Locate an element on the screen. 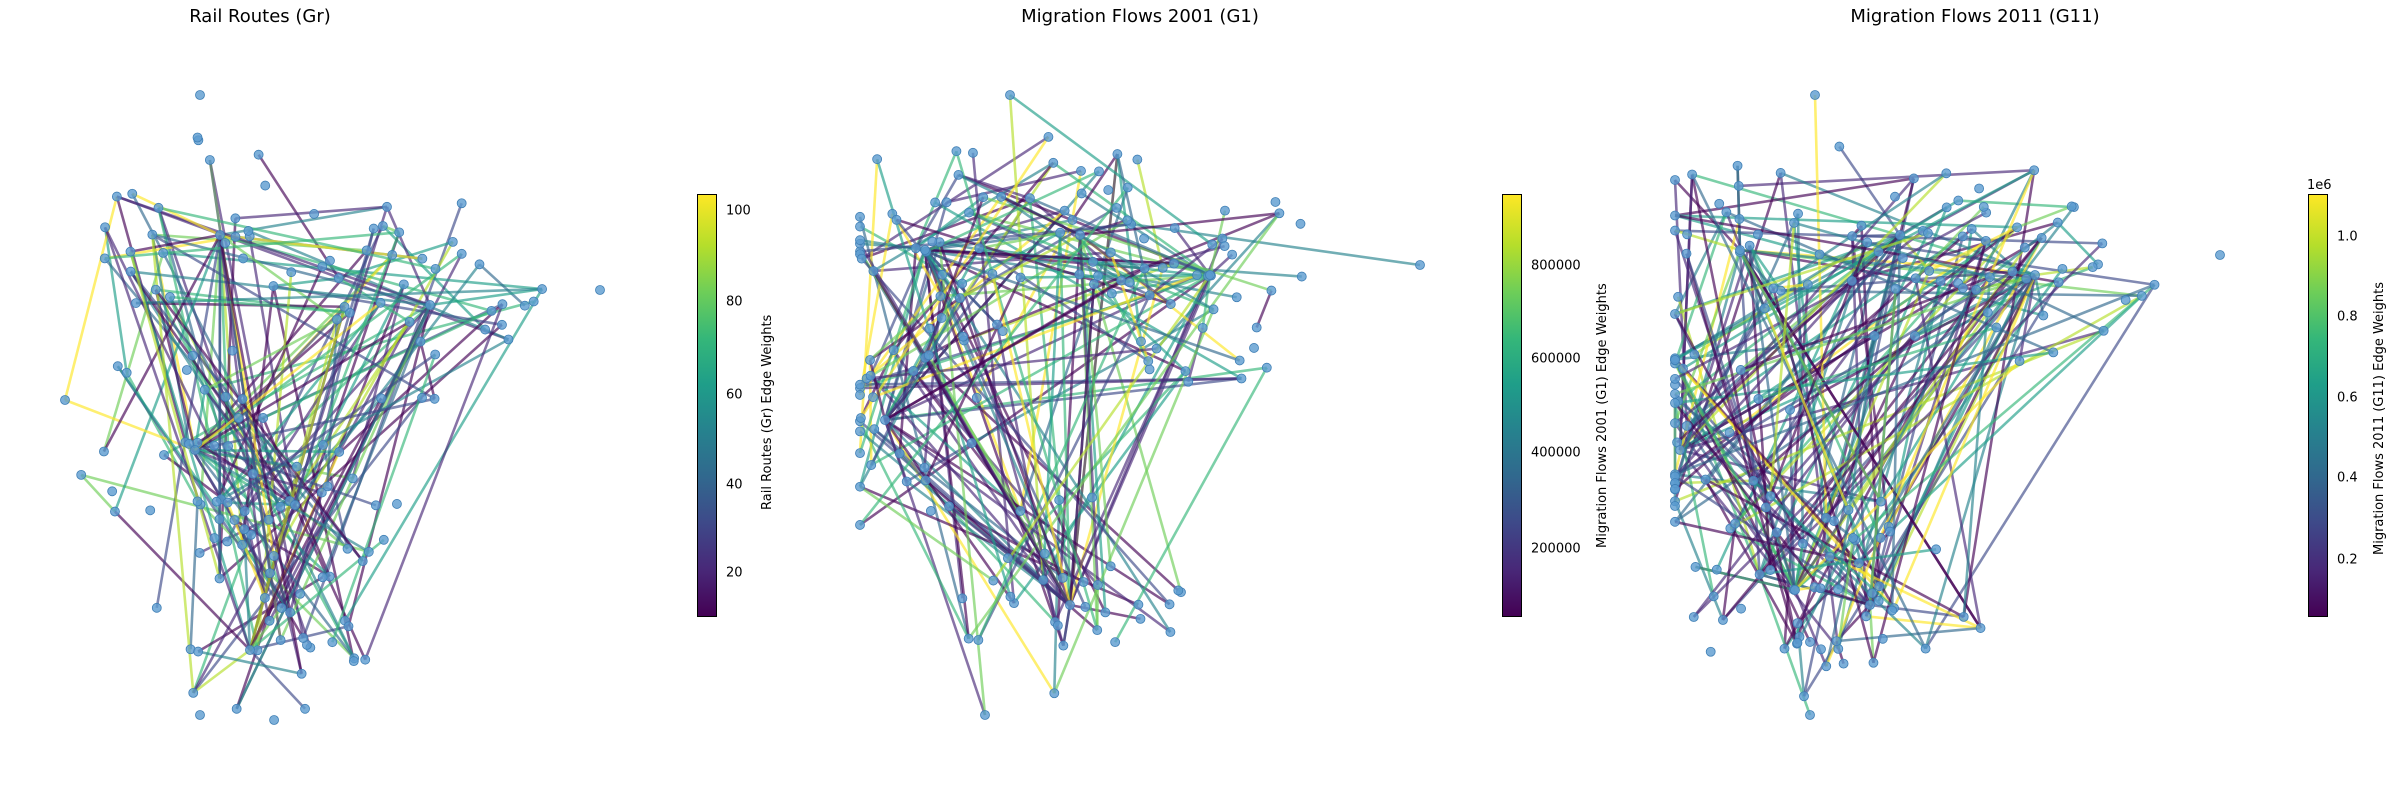 Image resolution: width=2390 pixels, height=790 pixels. colorbar-tick: 0.6 is located at coordinates (2347, 398).